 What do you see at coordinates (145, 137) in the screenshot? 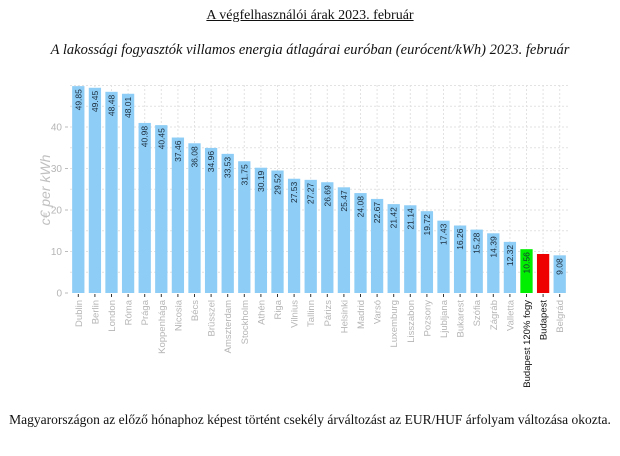
I see `data-label: 40.98` at bounding box center [145, 137].